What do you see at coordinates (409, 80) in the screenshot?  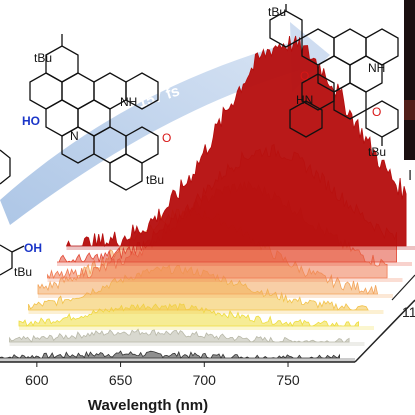 I see `inset-image-edge` at bounding box center [409, 80].